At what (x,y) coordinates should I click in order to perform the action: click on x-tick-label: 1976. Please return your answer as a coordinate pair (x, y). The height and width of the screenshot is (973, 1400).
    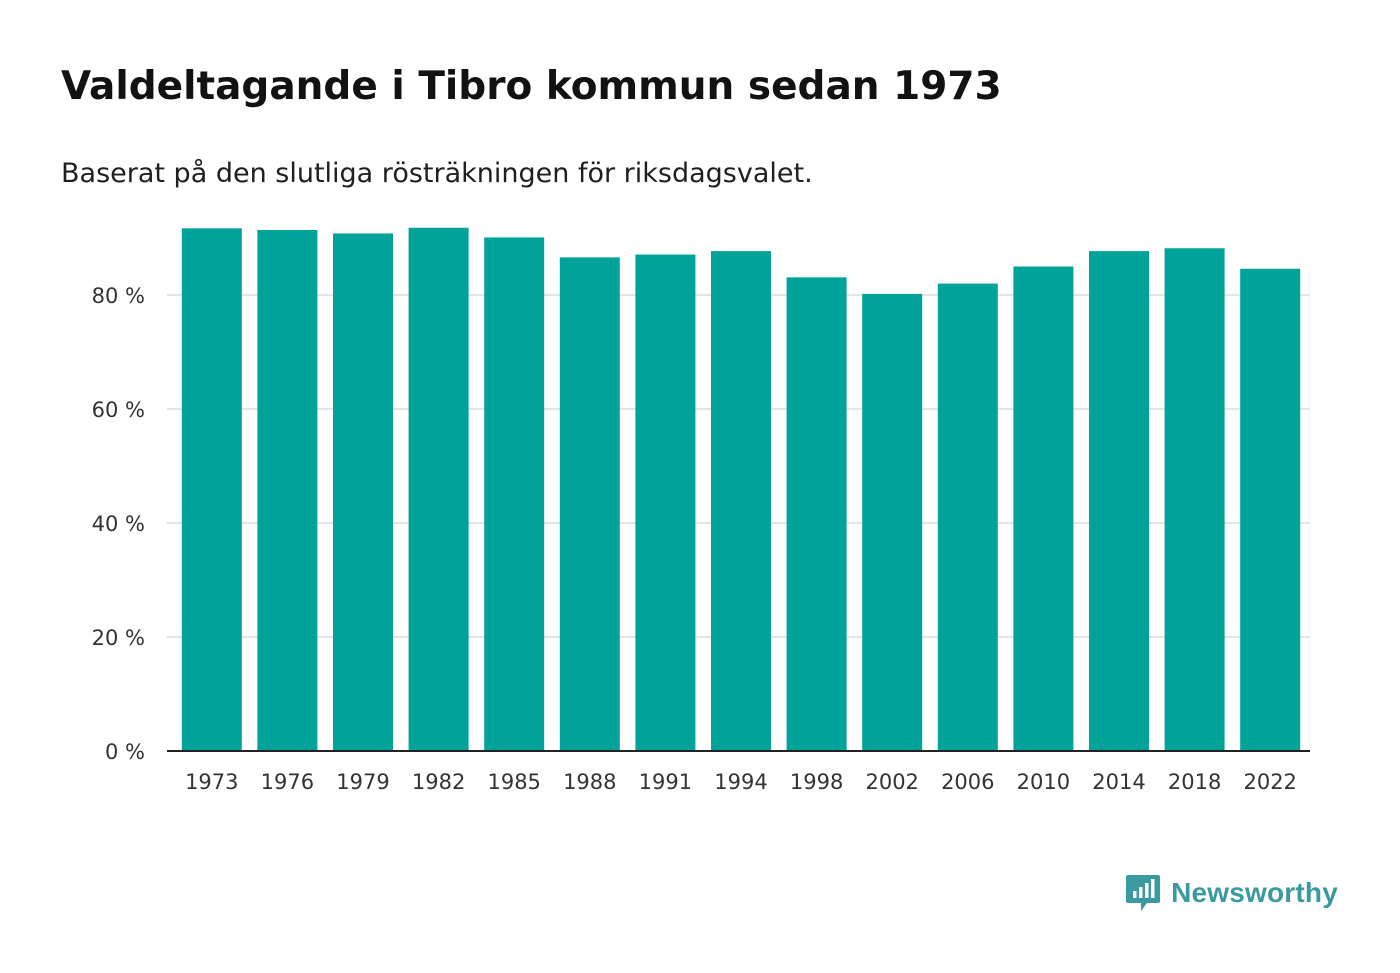
    Looking at the image, I should click on (287, 782).